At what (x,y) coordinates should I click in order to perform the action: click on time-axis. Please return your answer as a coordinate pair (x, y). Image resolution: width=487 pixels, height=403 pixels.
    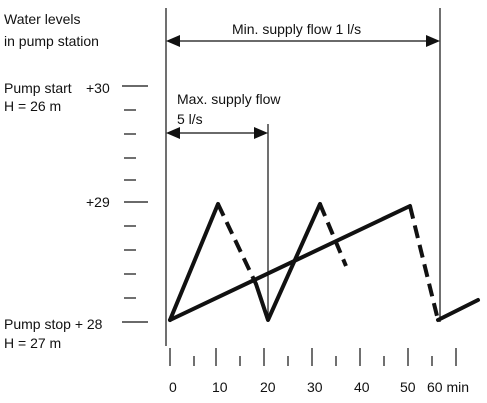
    Looking at the image, I should click on (313, 357).